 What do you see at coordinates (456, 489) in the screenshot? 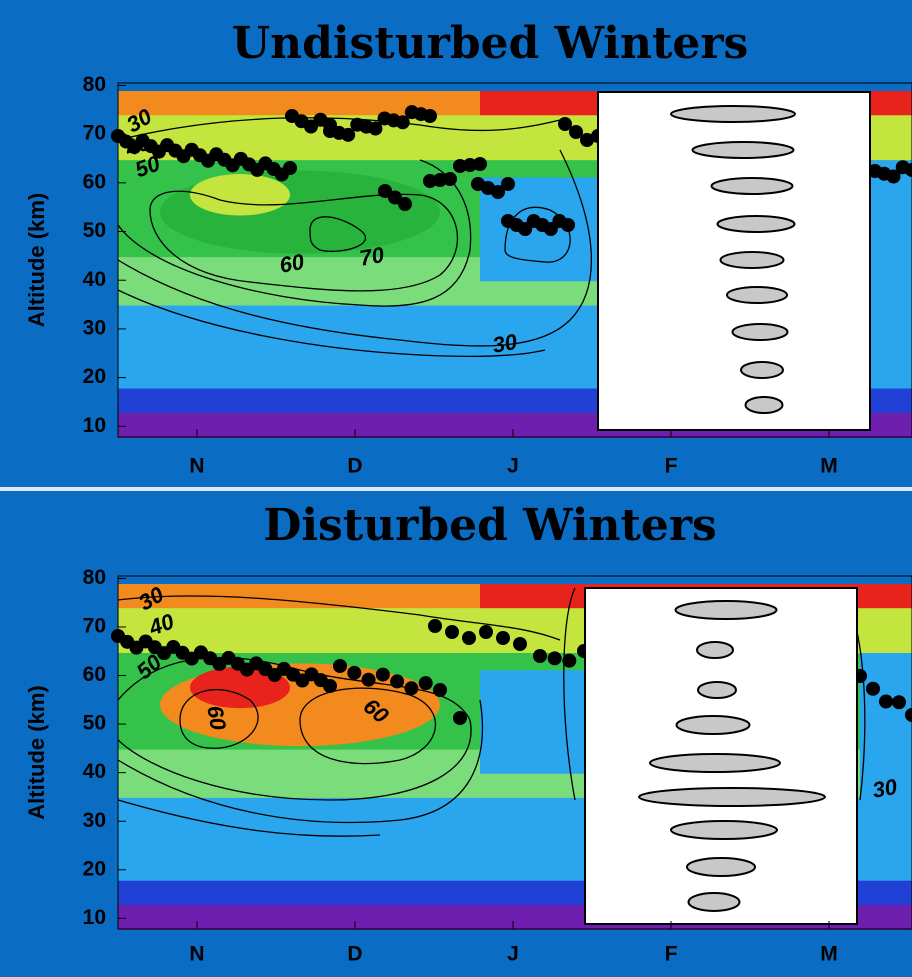
I see `panel-separator` at bounding box center [456, 489].